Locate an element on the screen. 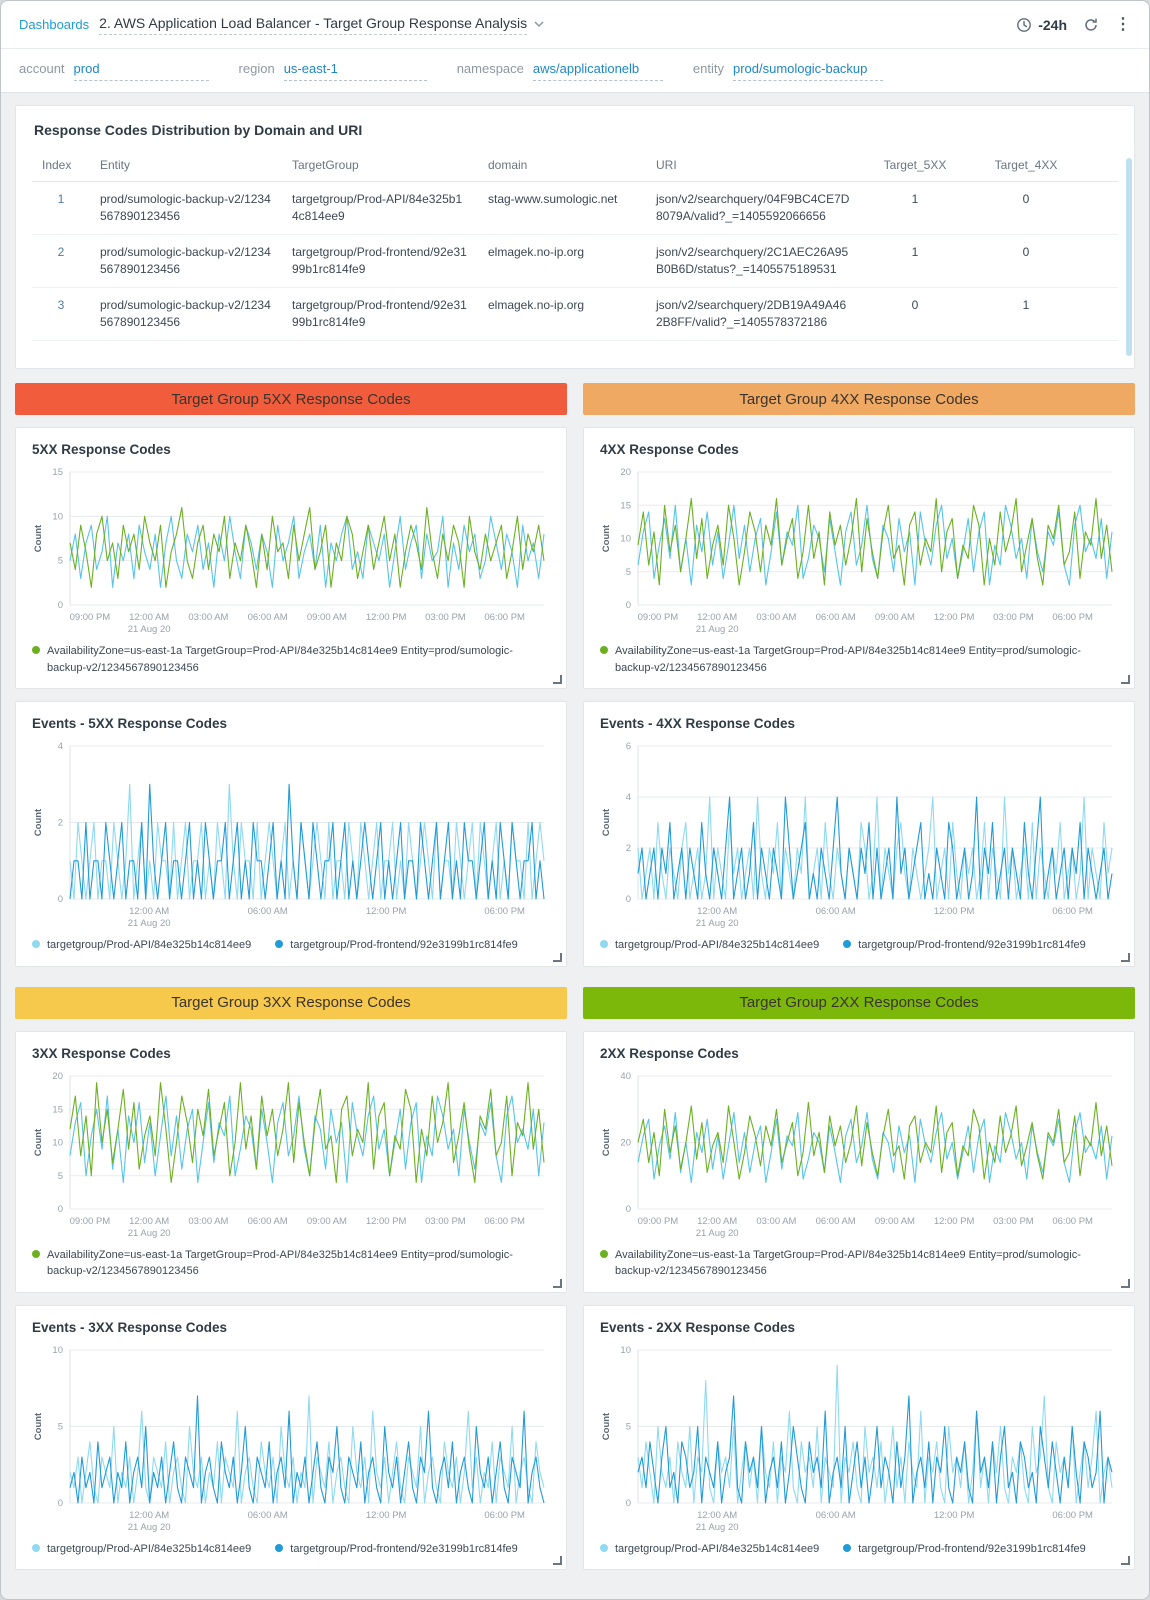 The height and width of the screenshot is (1600, 1150). panel-title: Events - 5XX Response Codes is located at coordinates (130, 723).